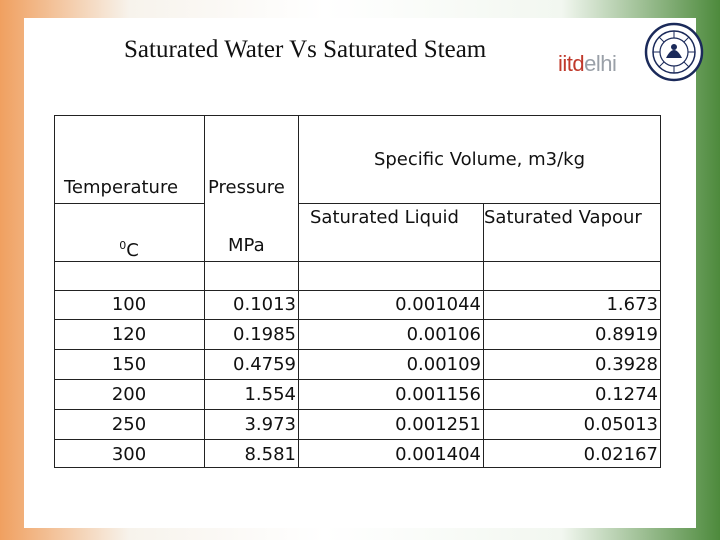 Image resolution: width=720 pixels, height=540 pixels. I want to click on header-pressure: Pressure, so click(246, 187).